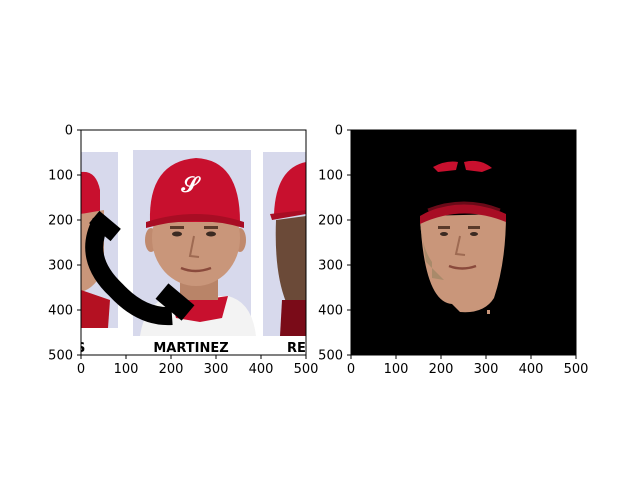 The height and width of the screenshot is (480, 640). What do you see at coordinates (60, 311) in the screenshot?
I see `left-y-tick-label: 400` at bounding box center [60, 311].